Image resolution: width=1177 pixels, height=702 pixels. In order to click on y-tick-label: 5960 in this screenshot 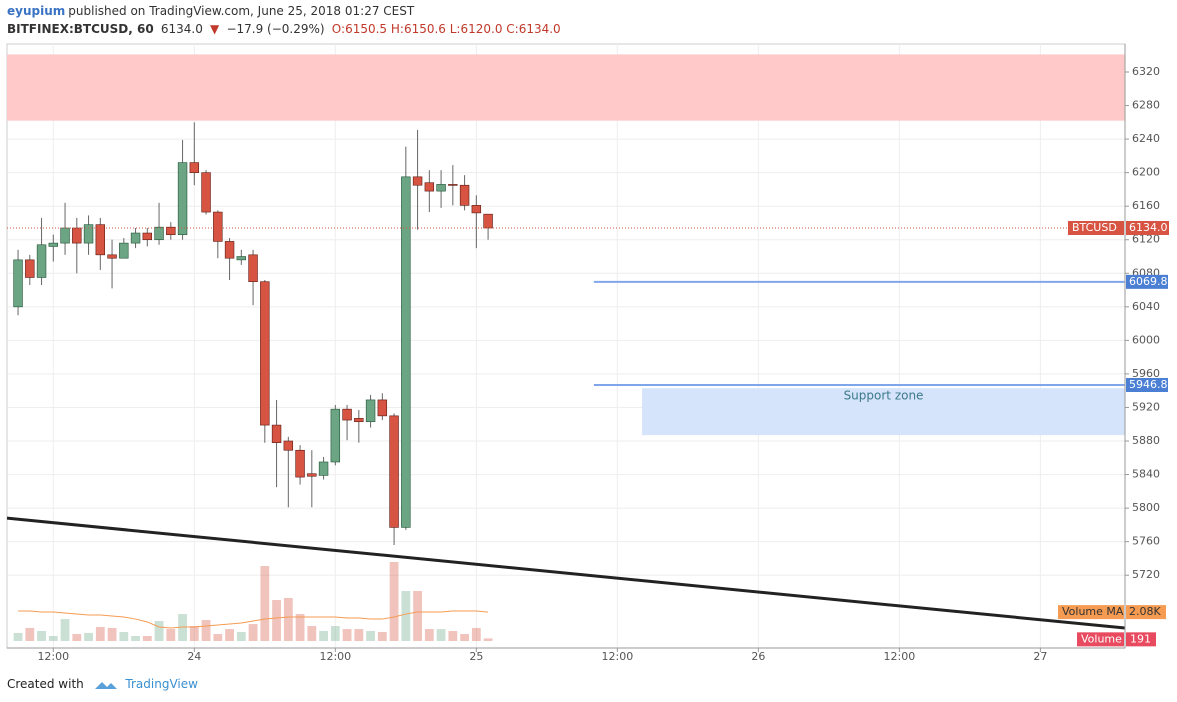, I will do `click(1146, 373)`.